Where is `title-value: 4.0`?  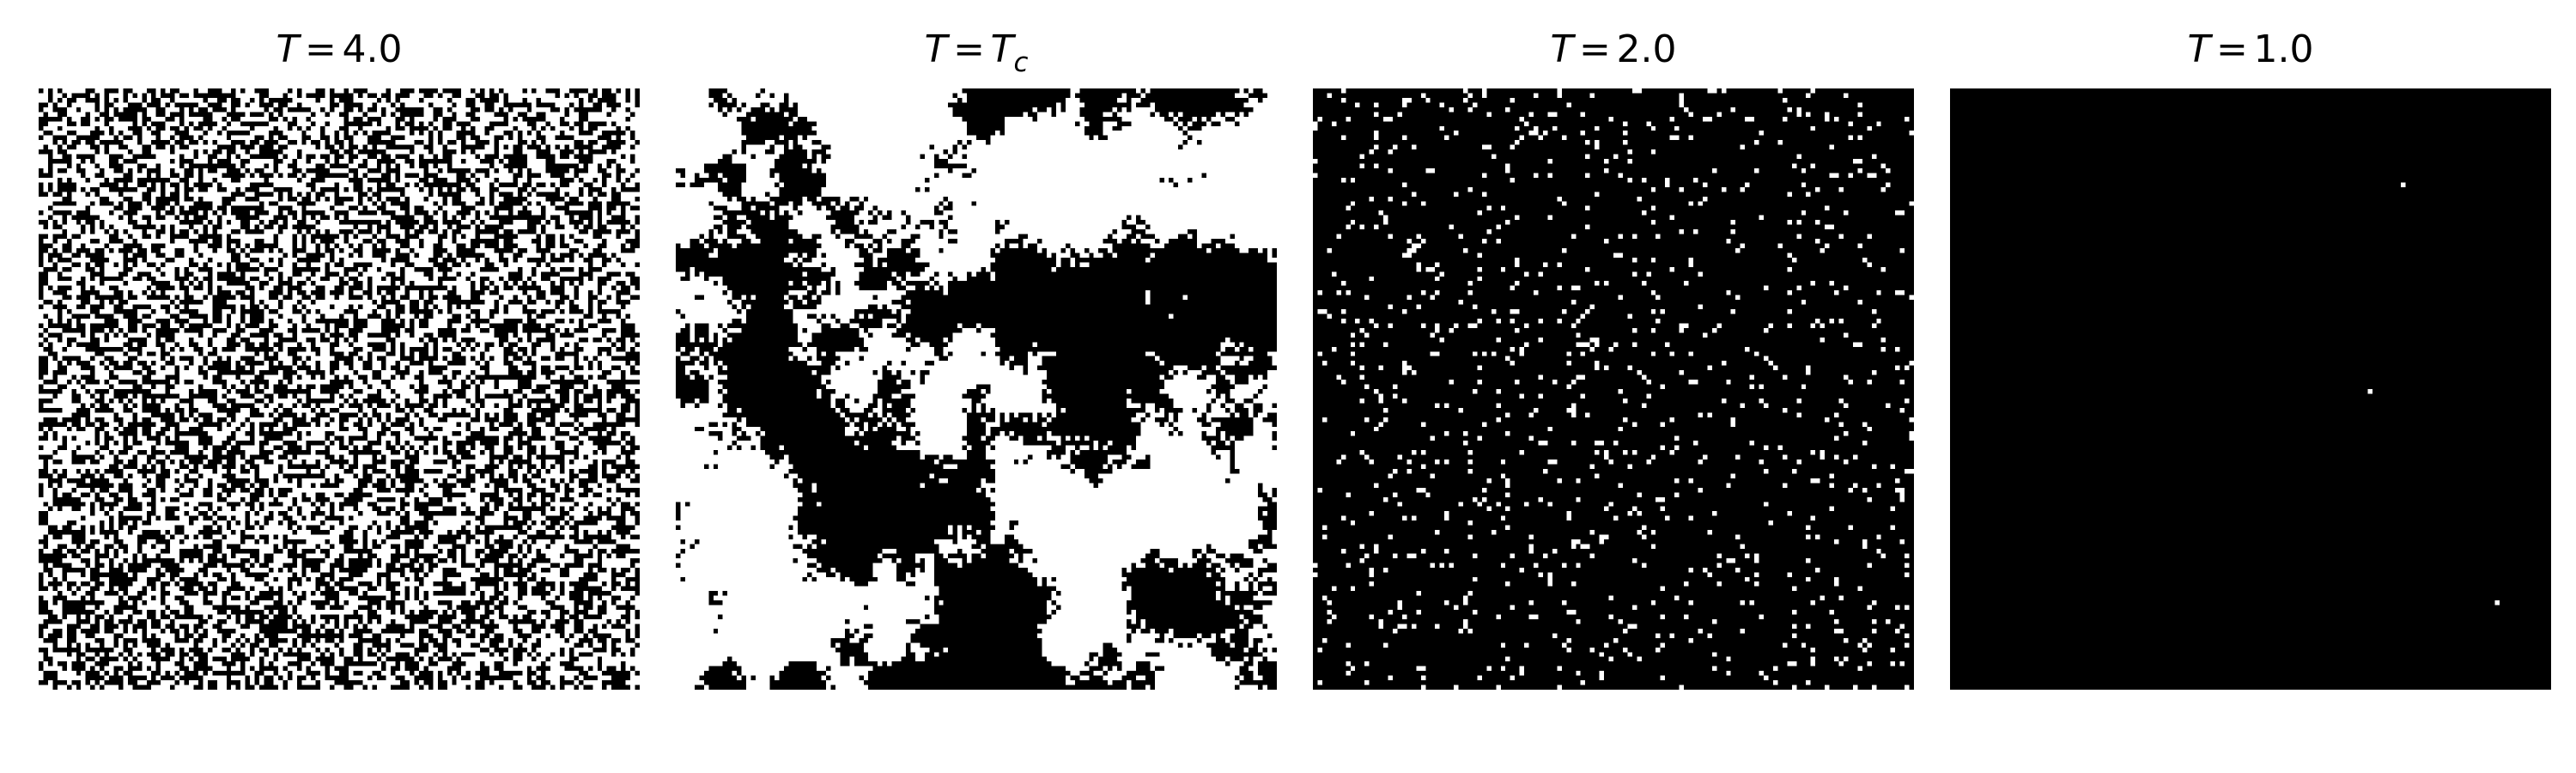 title-value: 4.0 is located at coordinates (372, 49).